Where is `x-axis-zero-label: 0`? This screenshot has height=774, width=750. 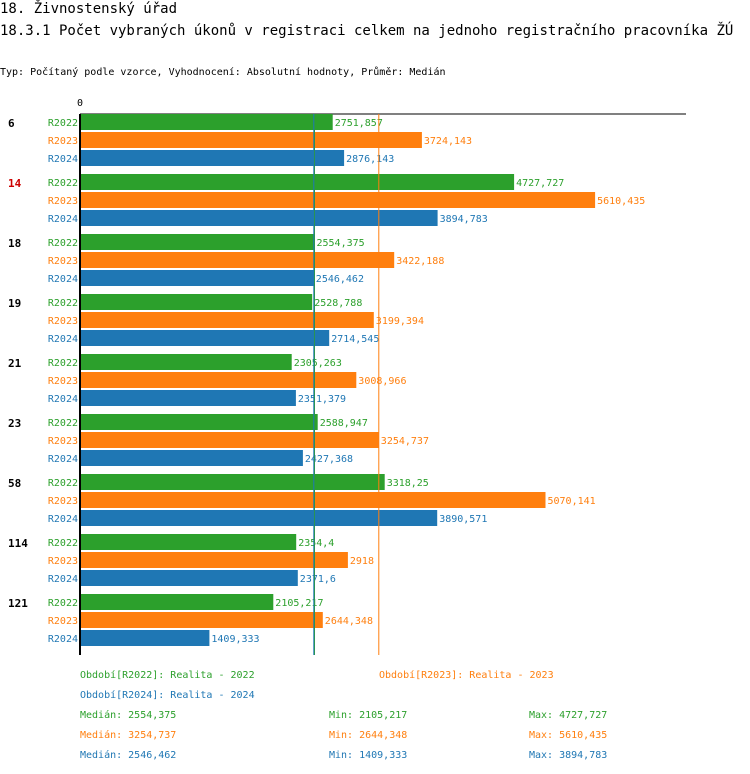
x-axis-zero-label: 0 is located at coordinates (80, 103).